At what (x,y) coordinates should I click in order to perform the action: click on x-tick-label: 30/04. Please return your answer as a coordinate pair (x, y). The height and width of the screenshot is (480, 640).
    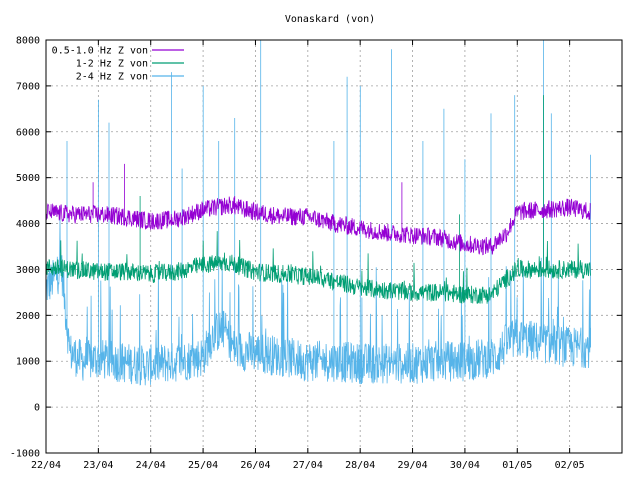
    Looking at the image, I should click on (465, 465).